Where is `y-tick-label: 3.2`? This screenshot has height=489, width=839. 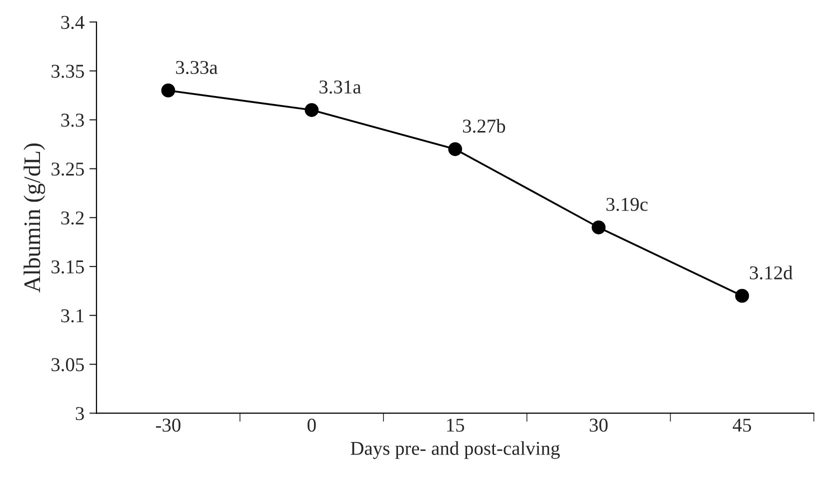 y-tick-label: 3.2 is located at coordinates (72, 218).